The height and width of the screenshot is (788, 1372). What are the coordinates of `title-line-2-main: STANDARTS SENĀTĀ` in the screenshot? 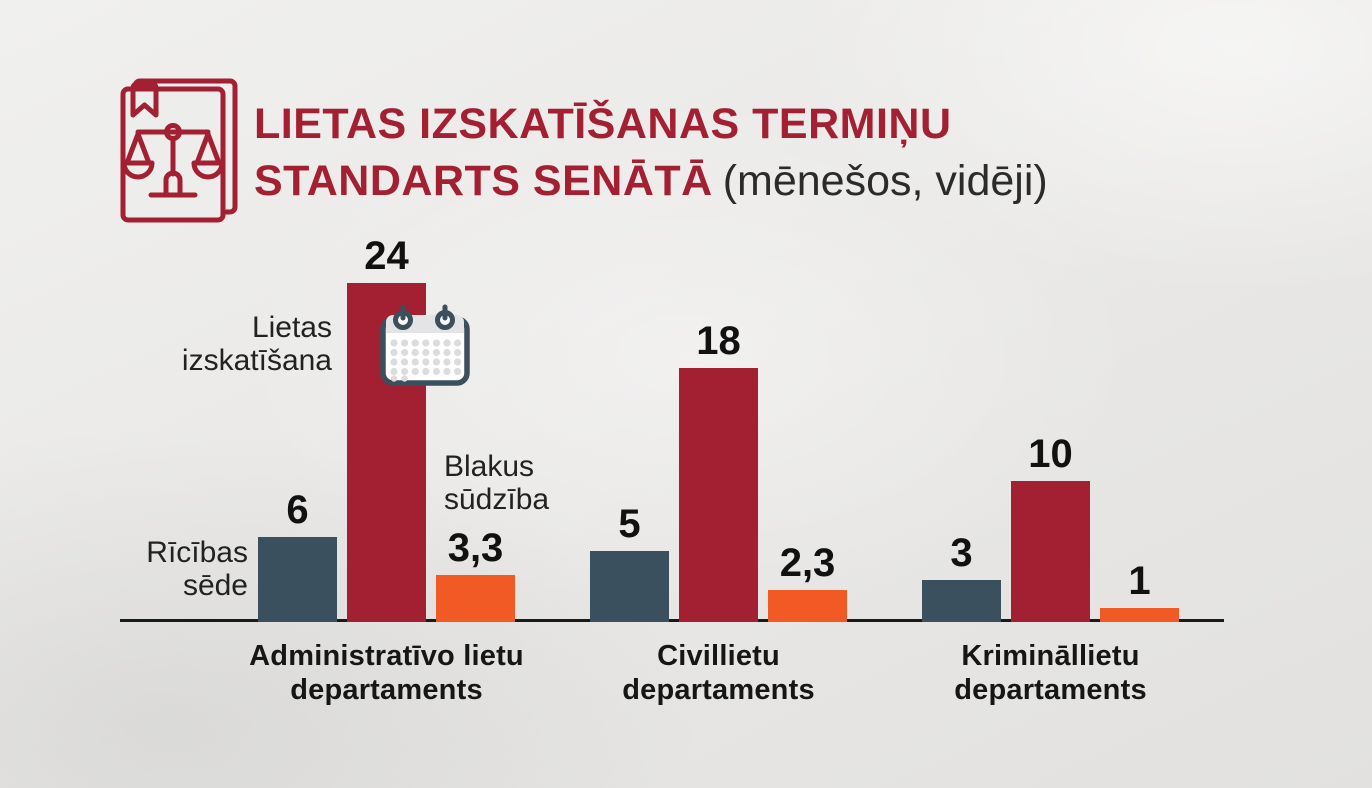 It's located at (483, 181).